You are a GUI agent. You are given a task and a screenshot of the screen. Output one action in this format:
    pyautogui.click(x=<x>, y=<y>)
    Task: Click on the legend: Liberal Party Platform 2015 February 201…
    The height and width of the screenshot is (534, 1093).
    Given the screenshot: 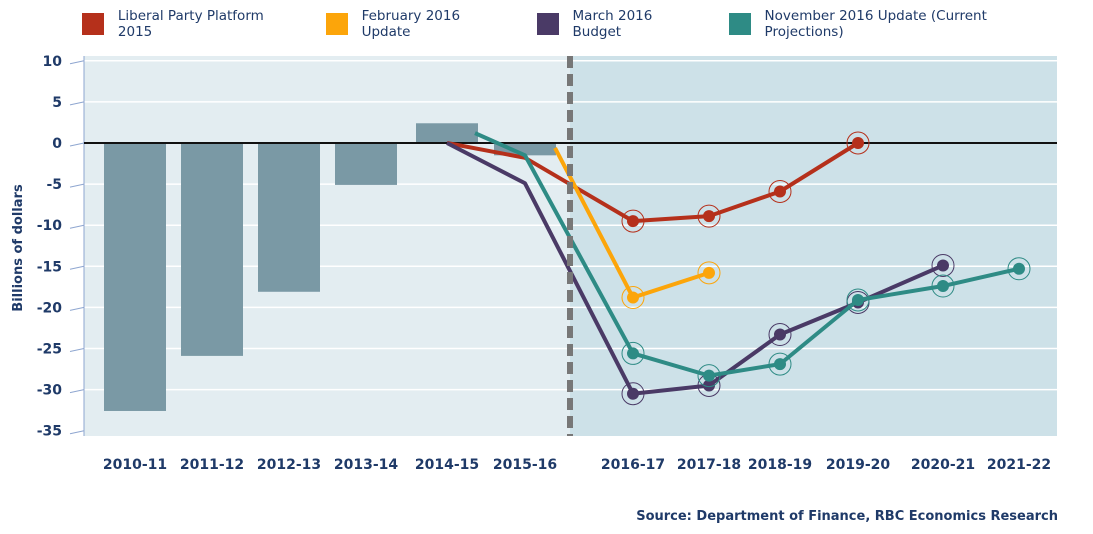 What is the action you would take?
    pyautogui.click(x=587, y=24)
    